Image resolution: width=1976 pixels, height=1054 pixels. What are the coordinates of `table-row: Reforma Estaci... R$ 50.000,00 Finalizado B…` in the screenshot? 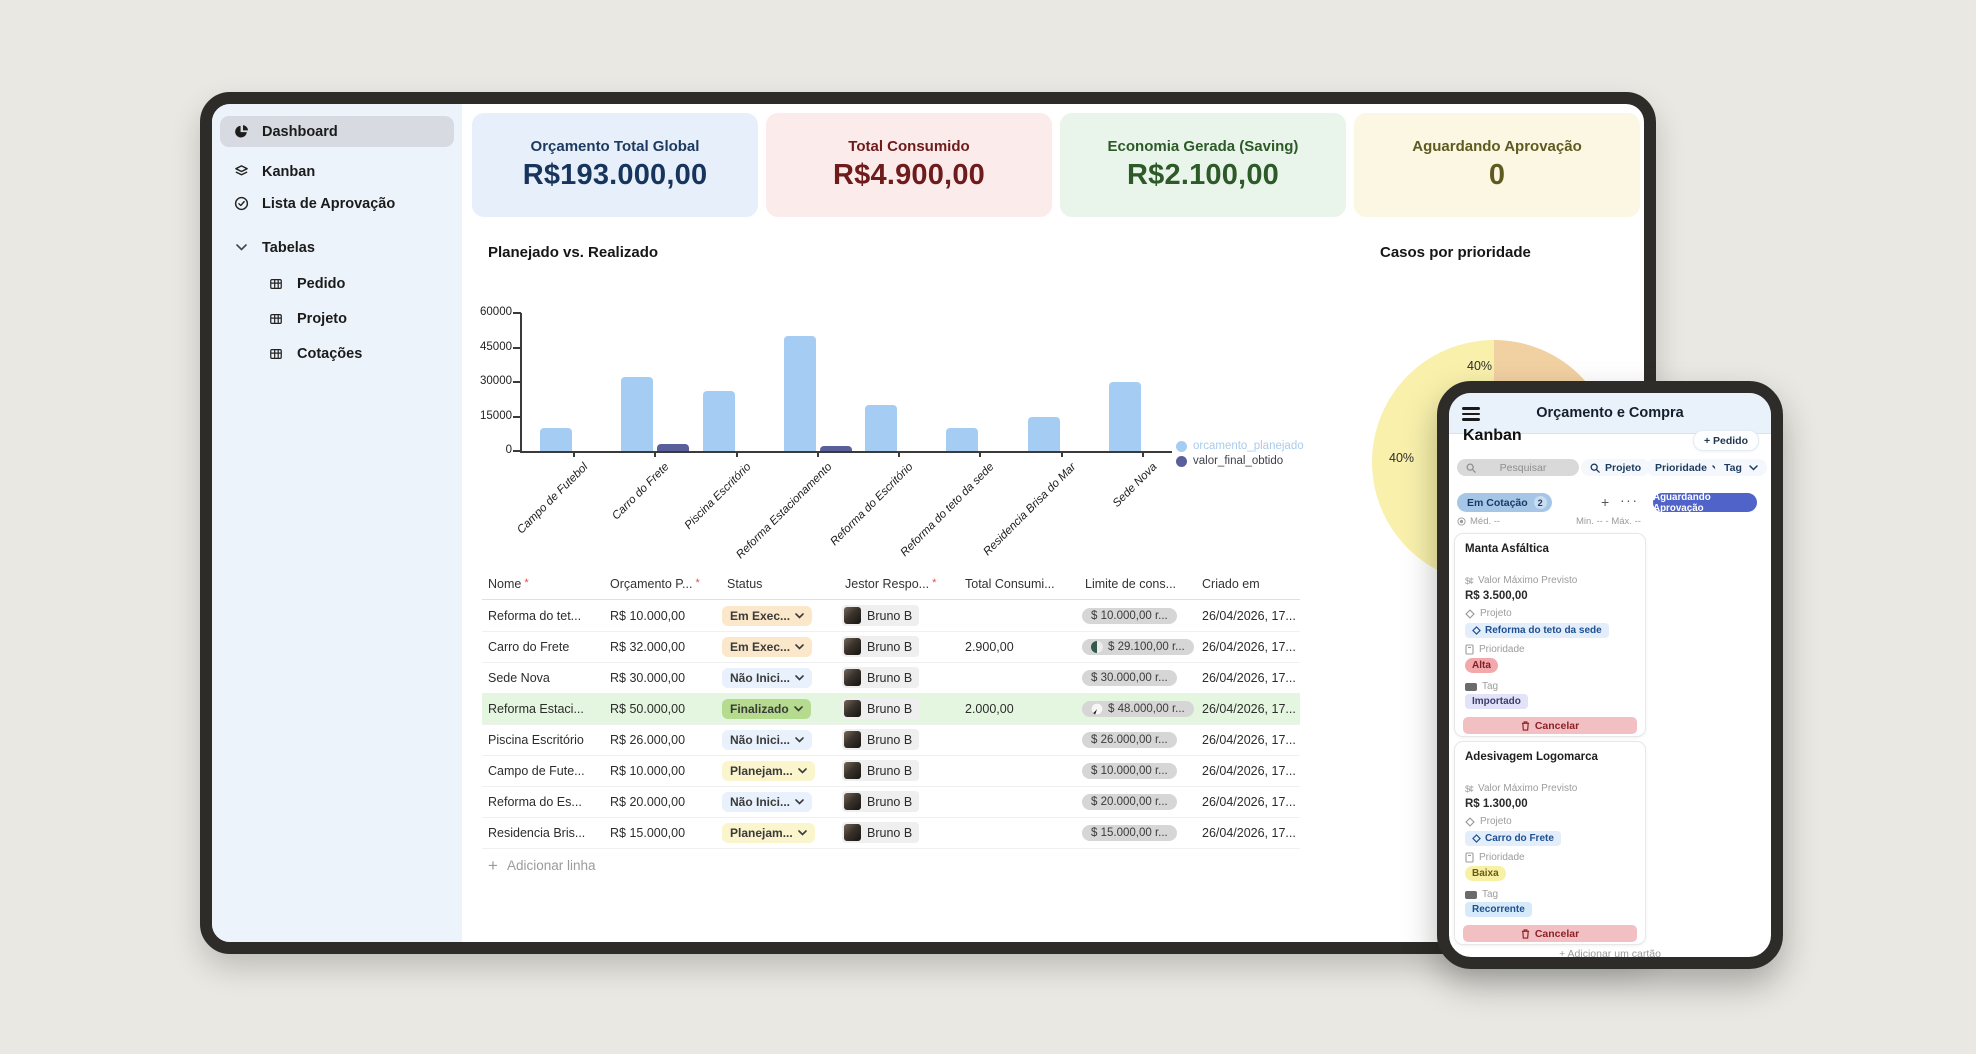 It's located at (891, 709).